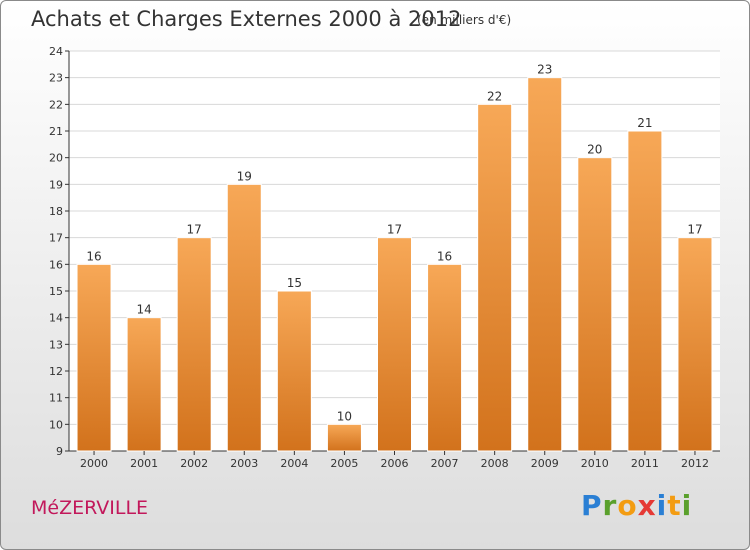 This screenshot has width=750, height=550. Describe the element at coordinates (294, 283) in the screenshot. I see `data-label: 15` at that location.